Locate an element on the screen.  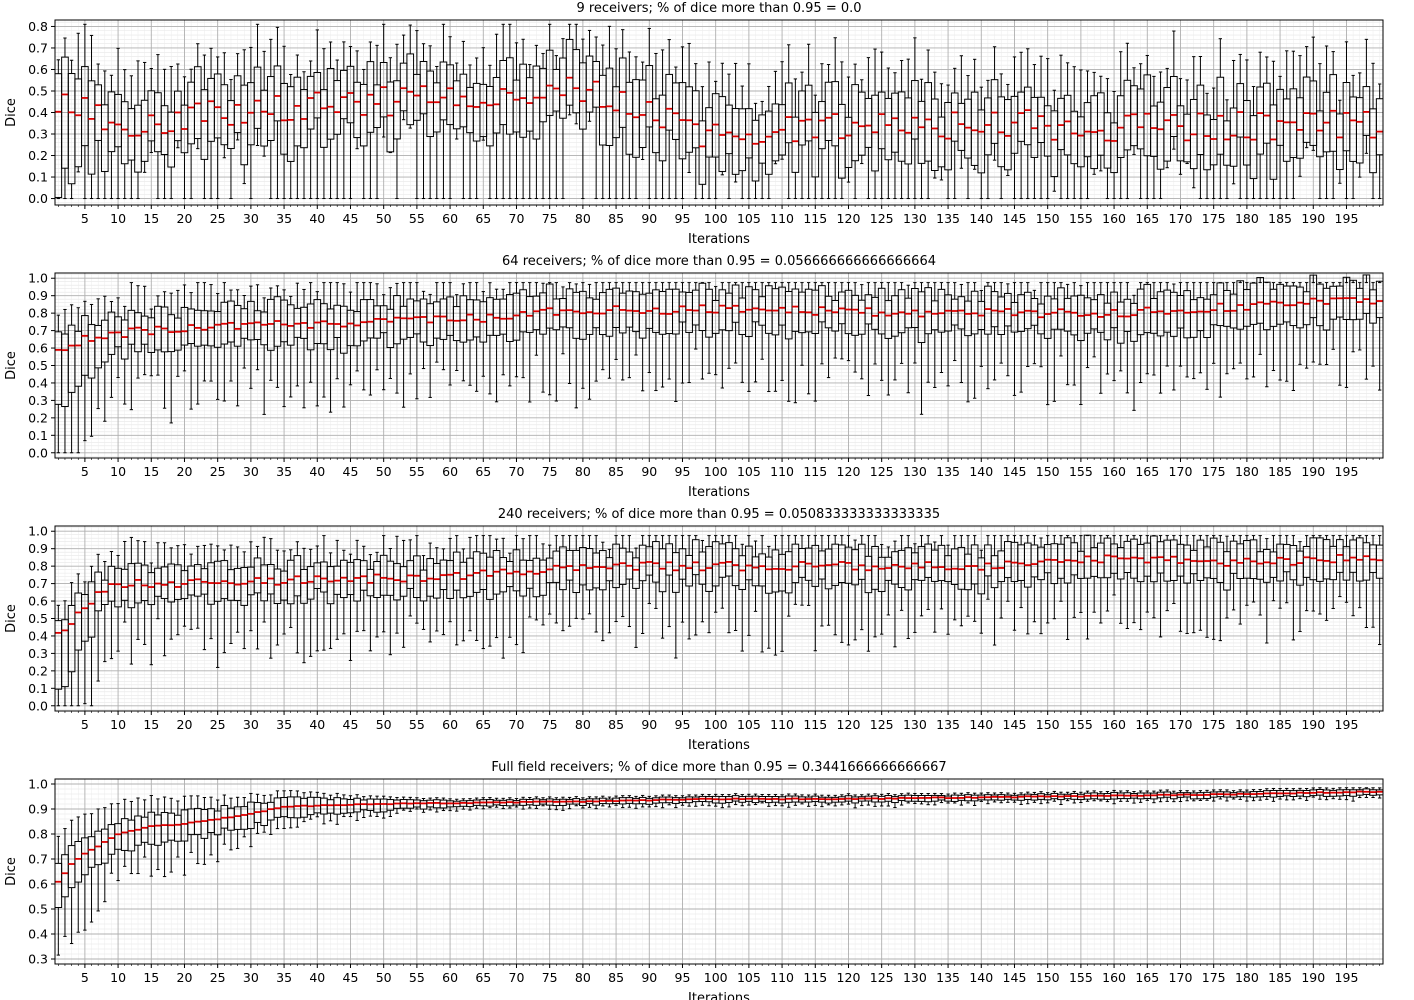
x-tick-label: 155 is located at coordinates (1081, 724).